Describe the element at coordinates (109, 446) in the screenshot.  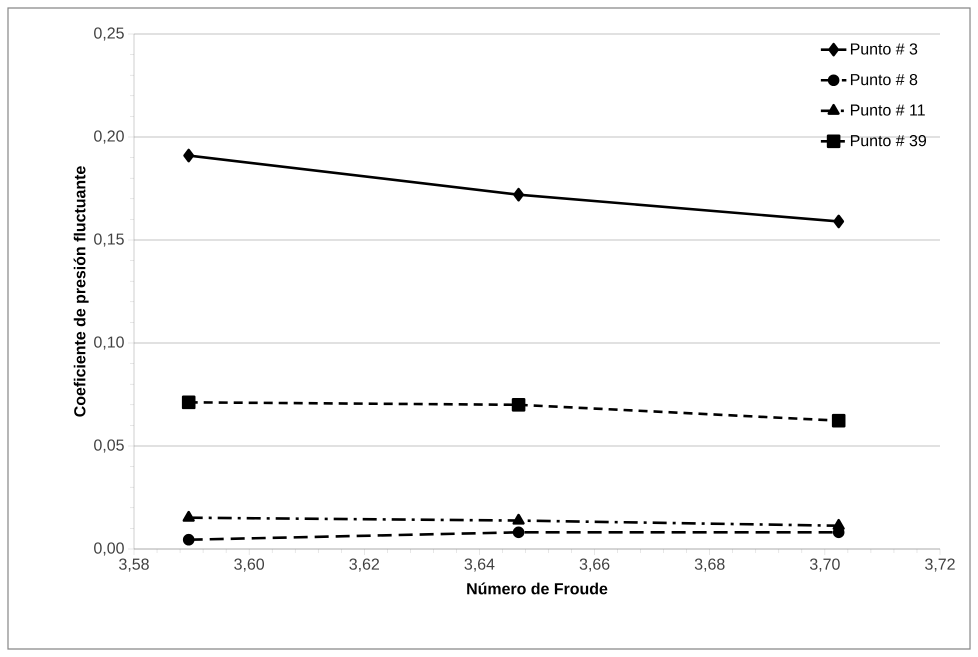
I see `y-tick-label: 0,05` at that location.